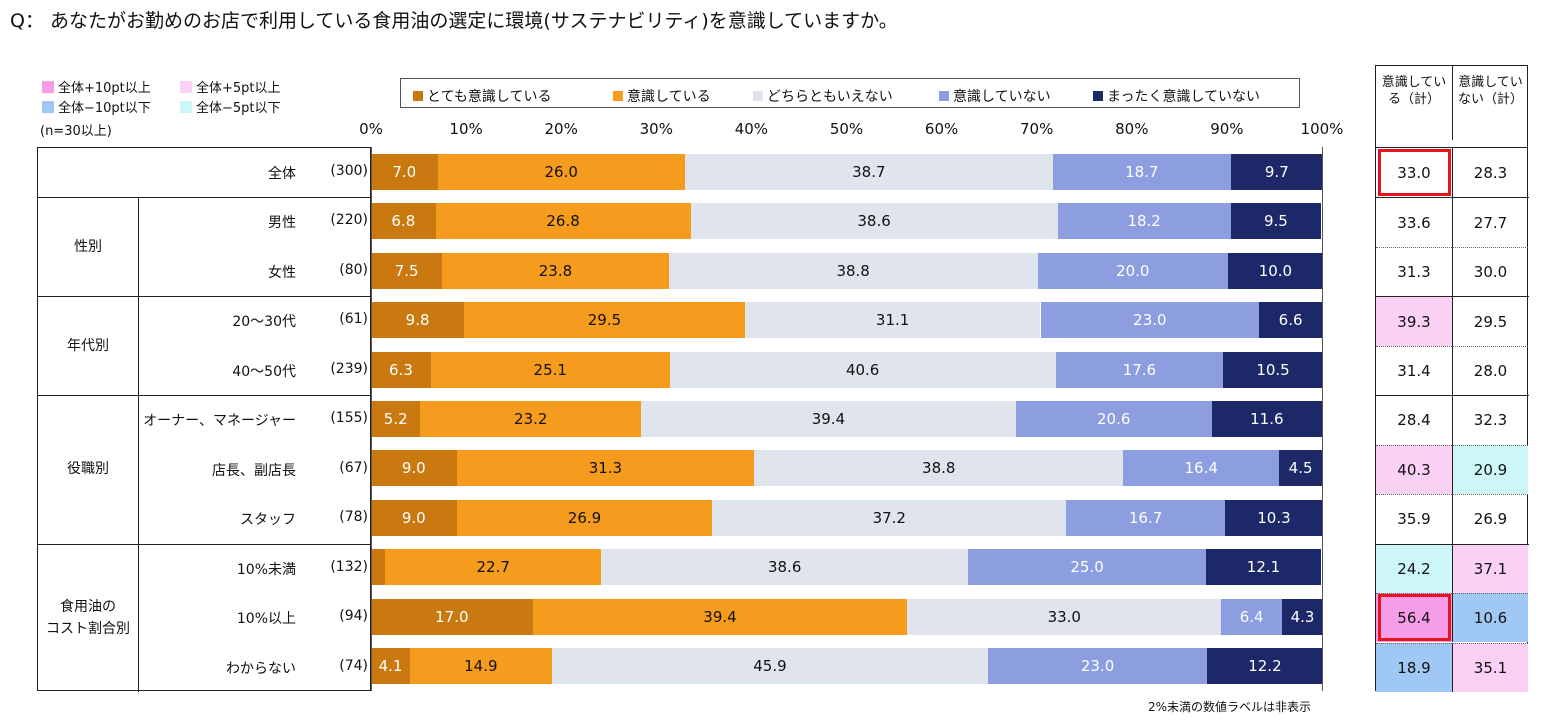 The width and height of the screenshot is (1553, 725). I want to click on group-label: 食用油の コスト割合別, so click(88, 617).